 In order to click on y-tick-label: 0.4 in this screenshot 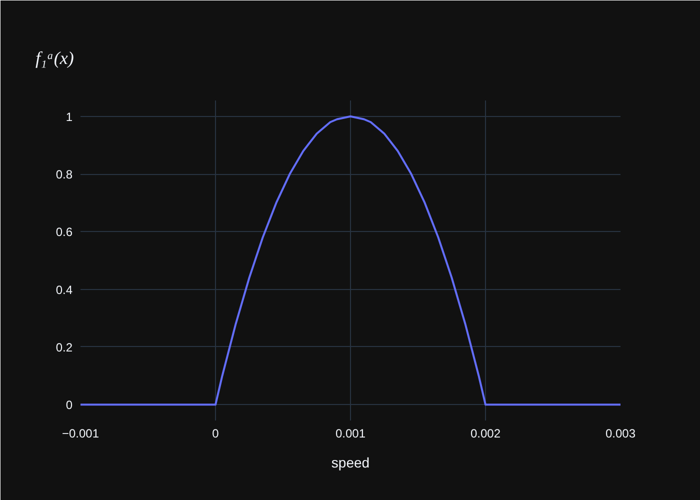, I will do `click(64, 289)`.